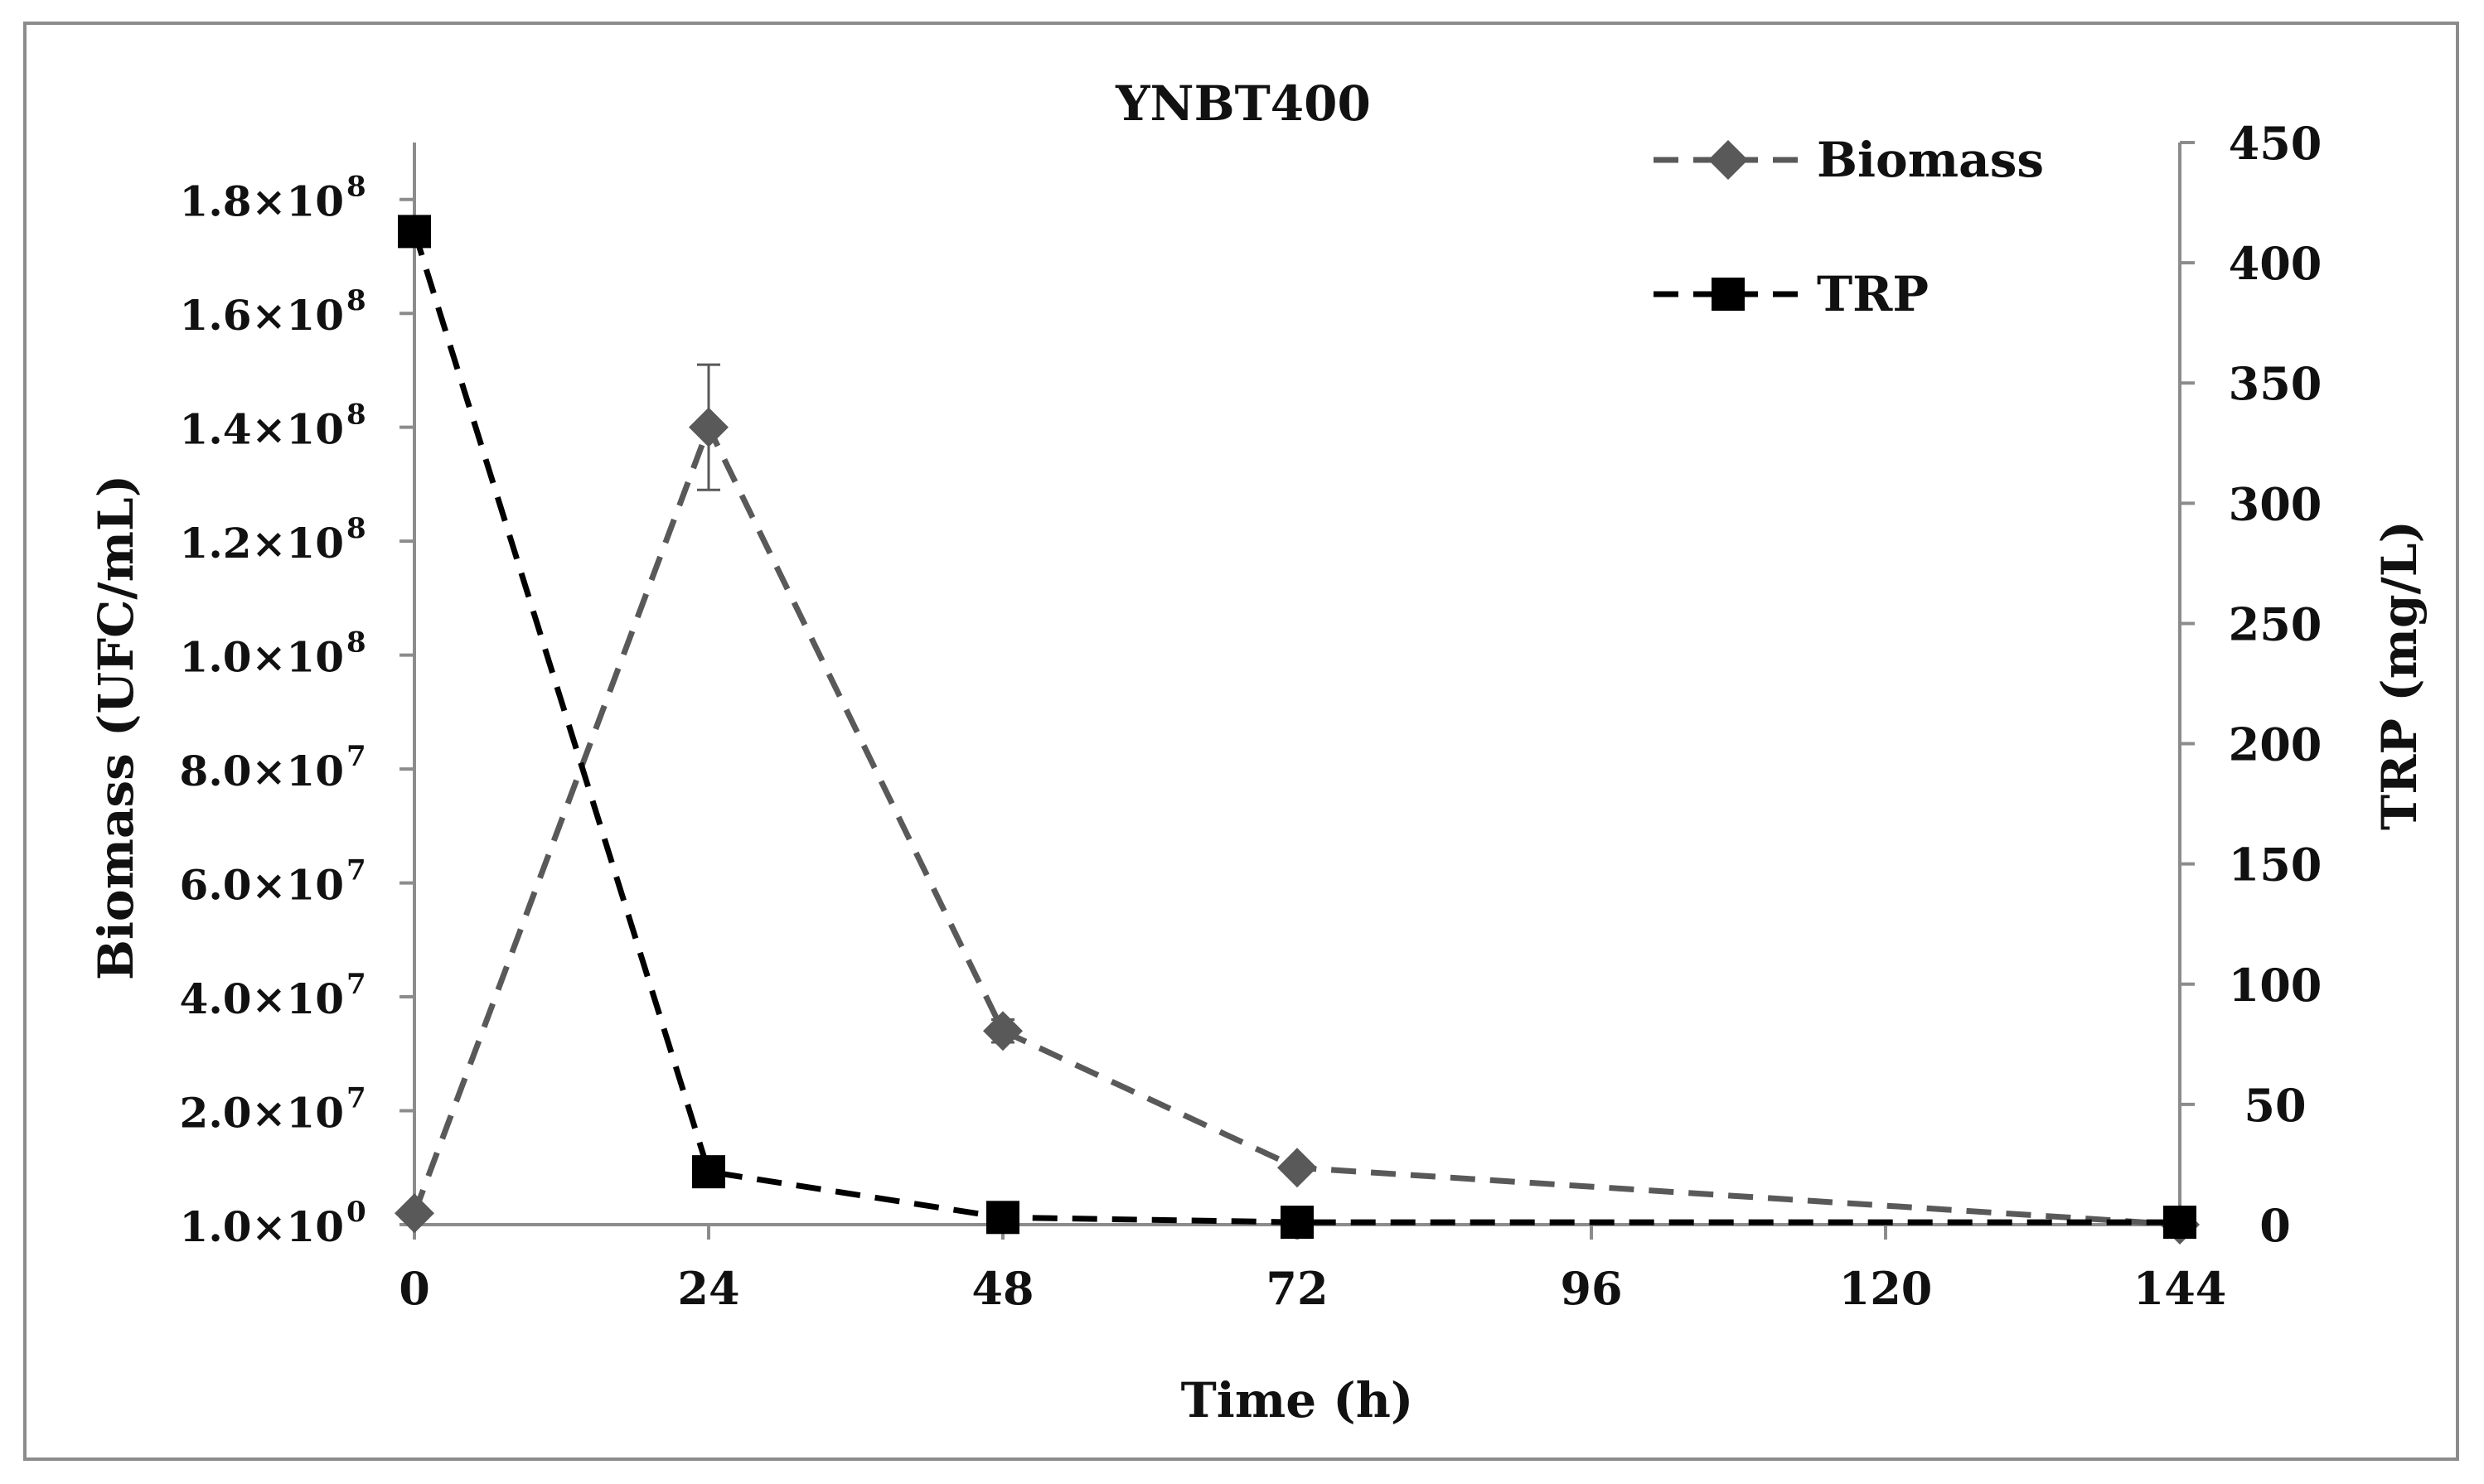 The height and width of the screenshot is (1484, 2484). What do you see at coordinates (262, 1113) in the screenshot?
I see `y-tick-label: 2.0×10` at bounding box center [262, 1113].